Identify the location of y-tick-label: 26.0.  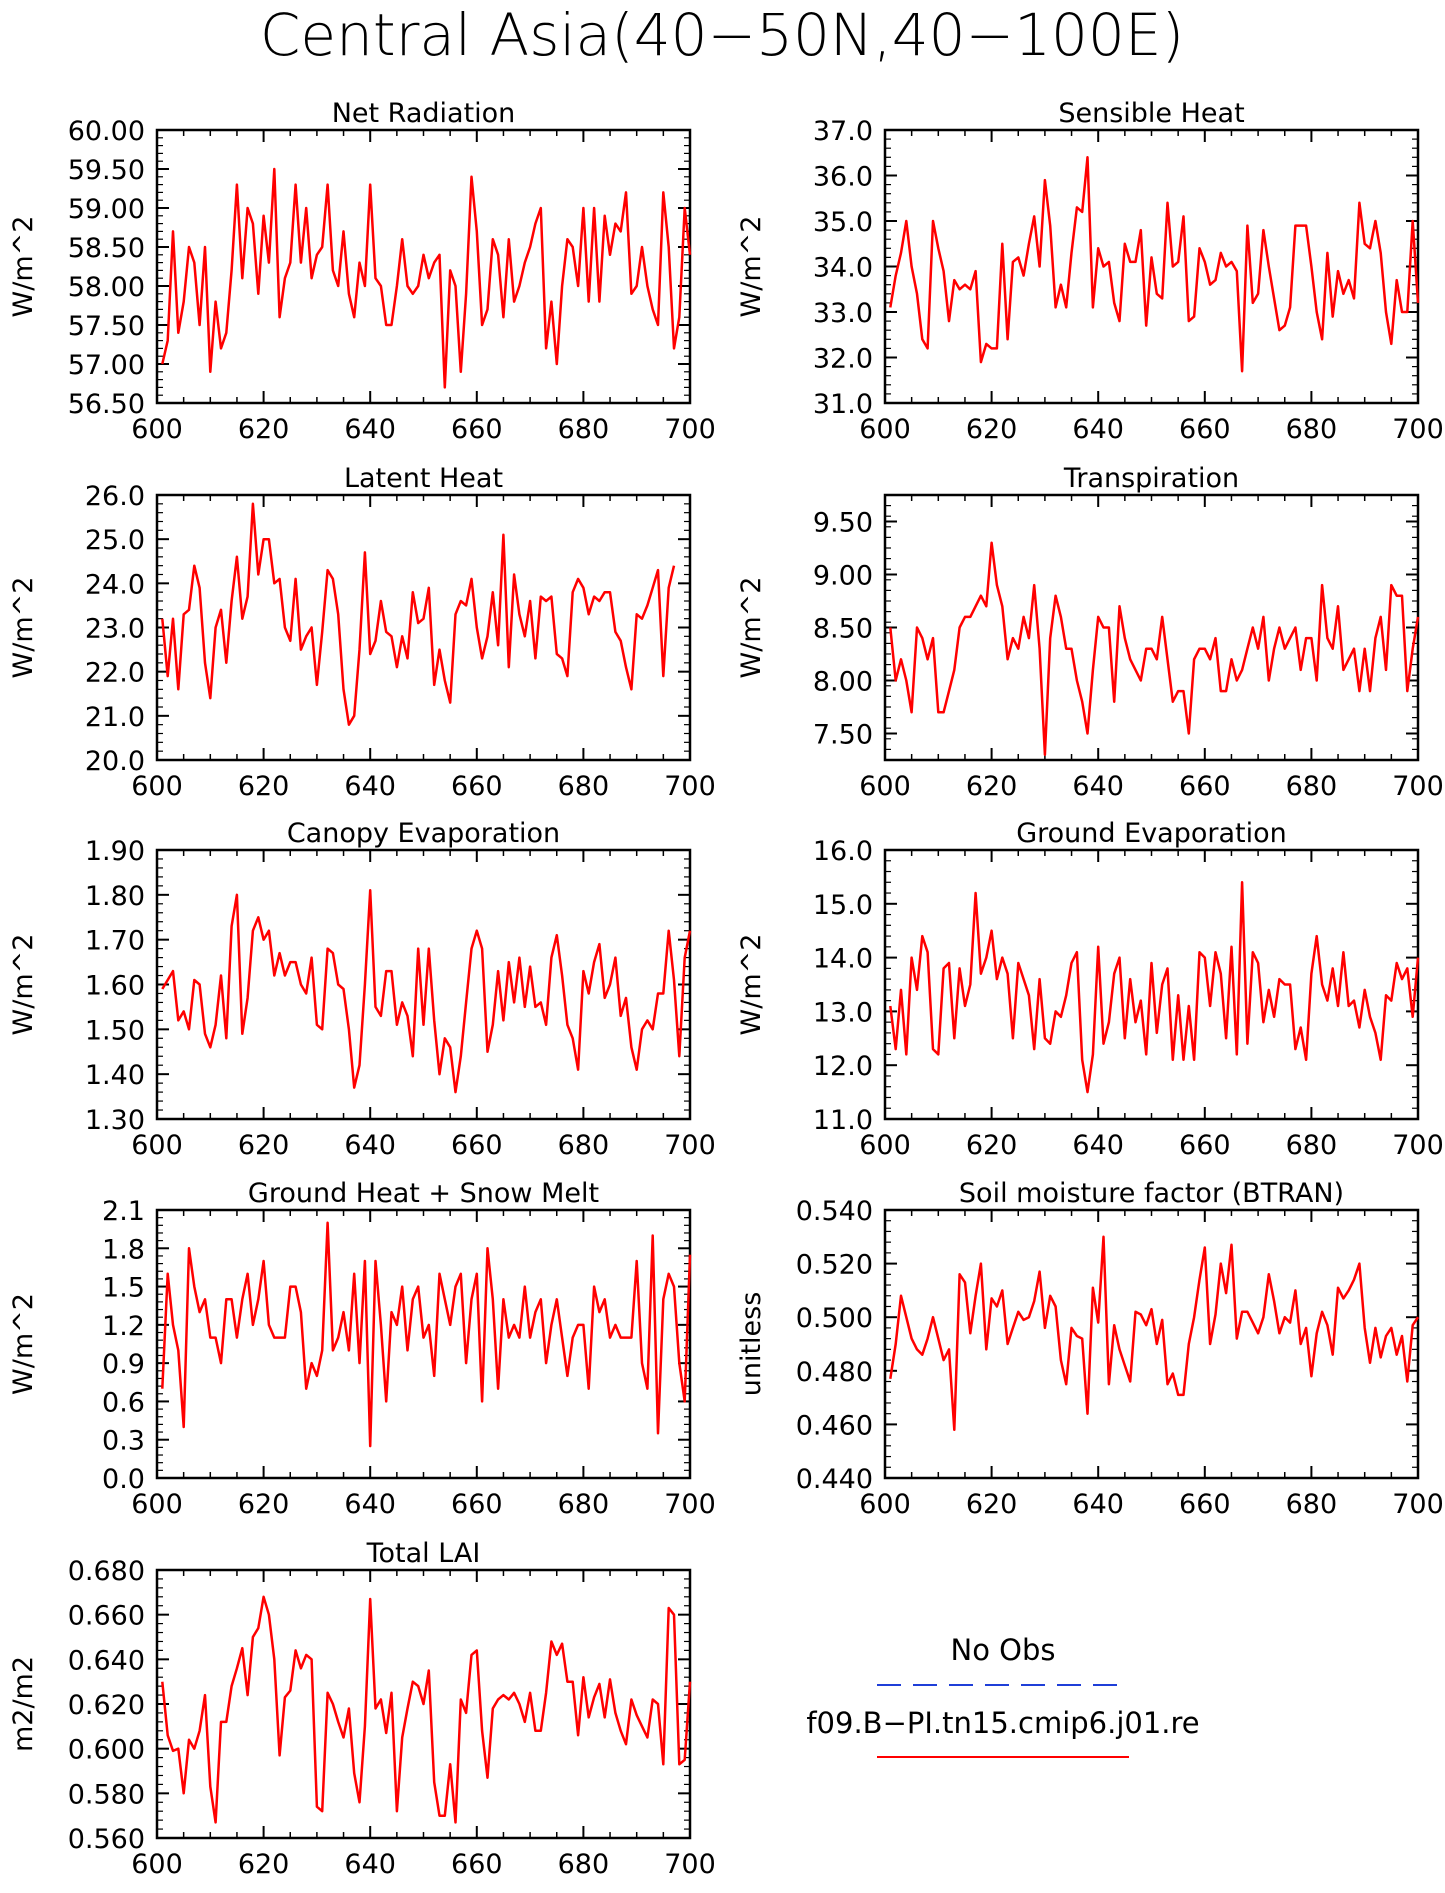
(115, 496).